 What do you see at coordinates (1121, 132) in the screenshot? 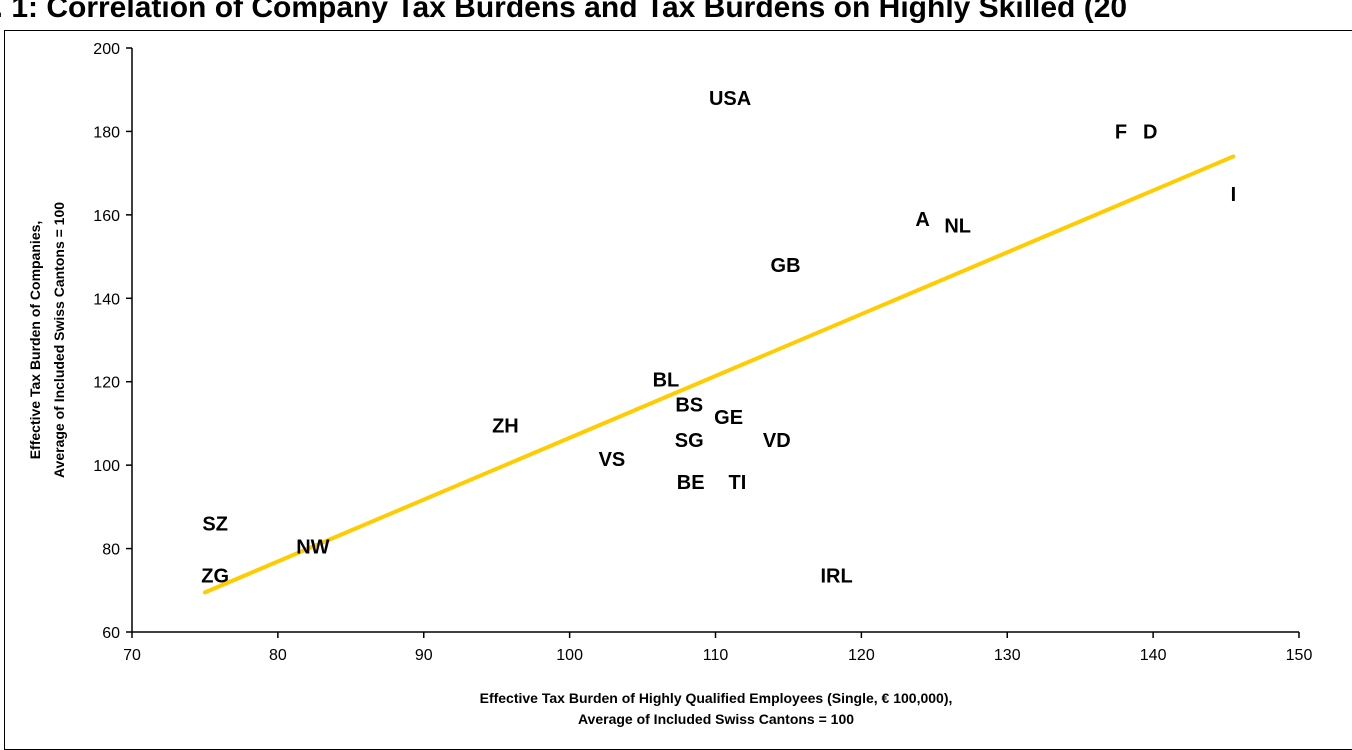
I see `point-label-f: F` at bounding box center [1121, 132].